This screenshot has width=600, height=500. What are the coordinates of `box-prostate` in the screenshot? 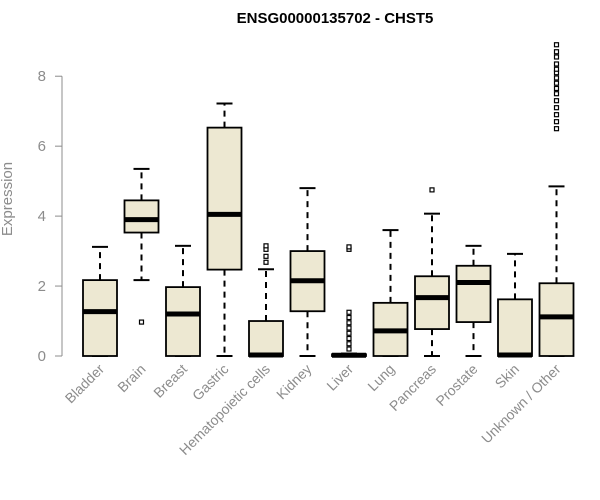 It's located at (473, 300).